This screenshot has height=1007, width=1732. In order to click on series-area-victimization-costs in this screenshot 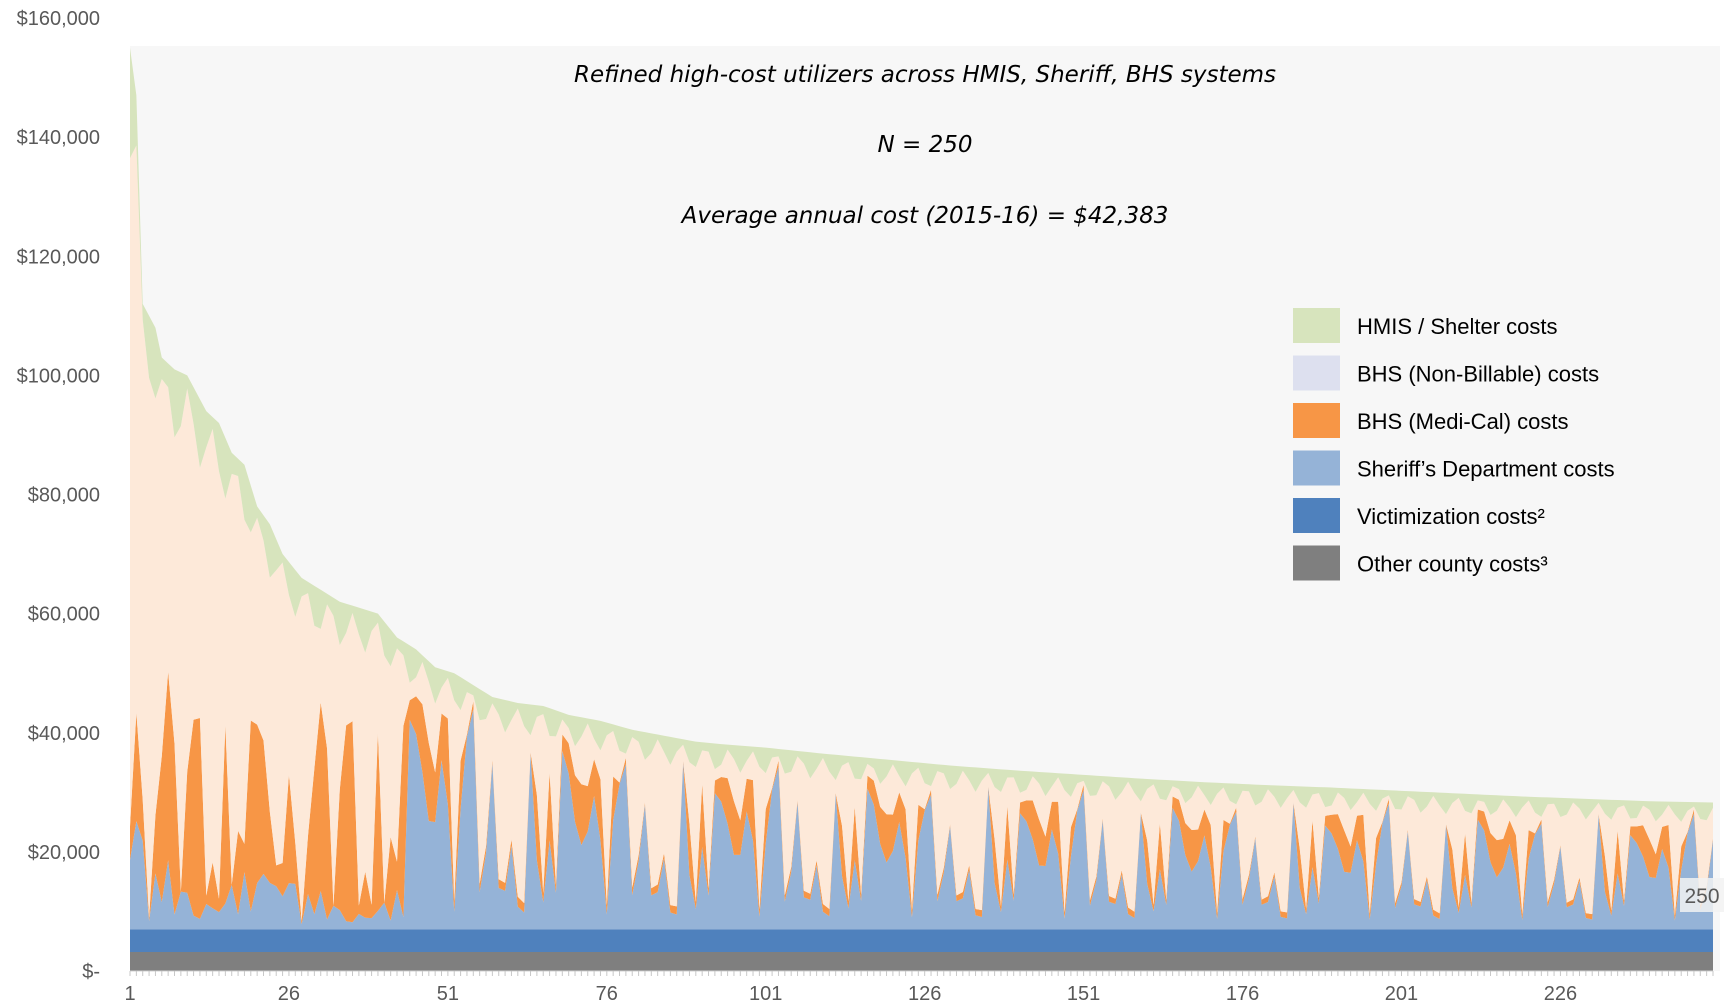, I will do `click(921, 940)`.